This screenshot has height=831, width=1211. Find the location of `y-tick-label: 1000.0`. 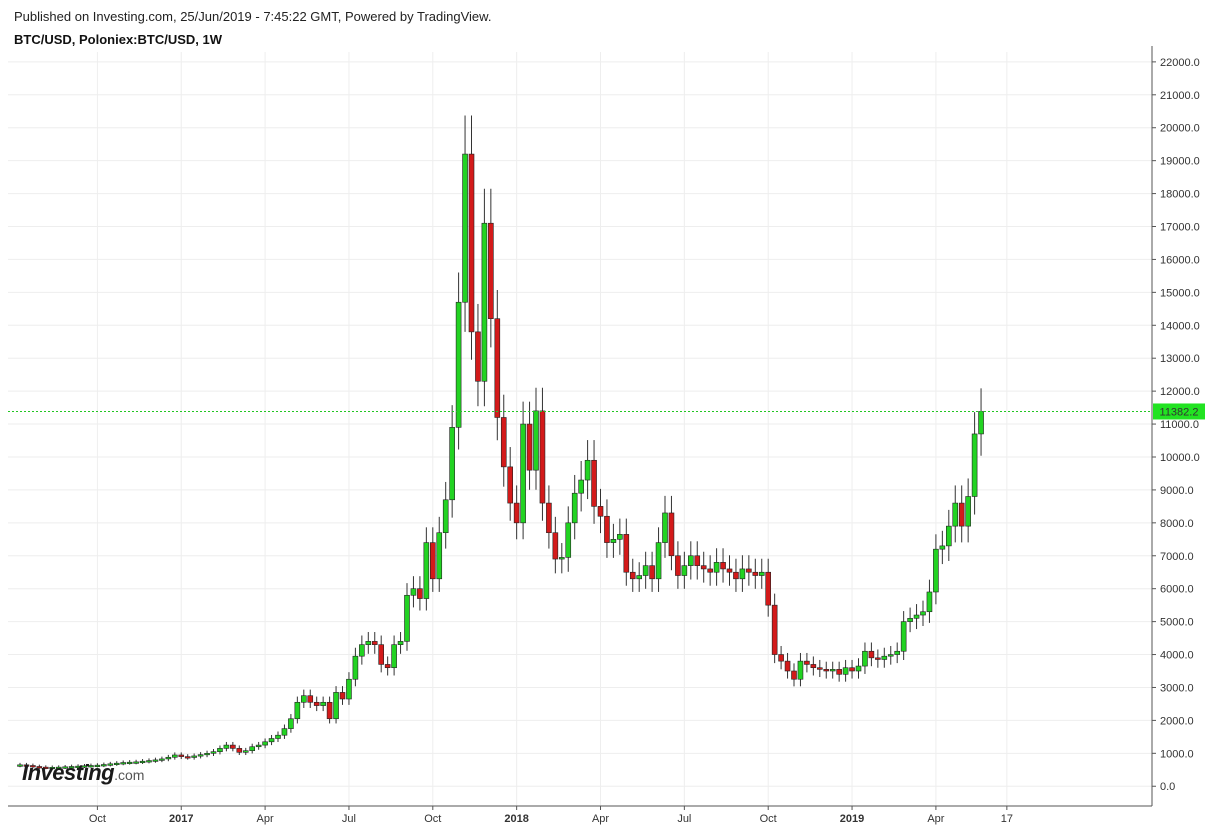

y-tick-label: 1000.0 is located at coordinates (1177, 754).